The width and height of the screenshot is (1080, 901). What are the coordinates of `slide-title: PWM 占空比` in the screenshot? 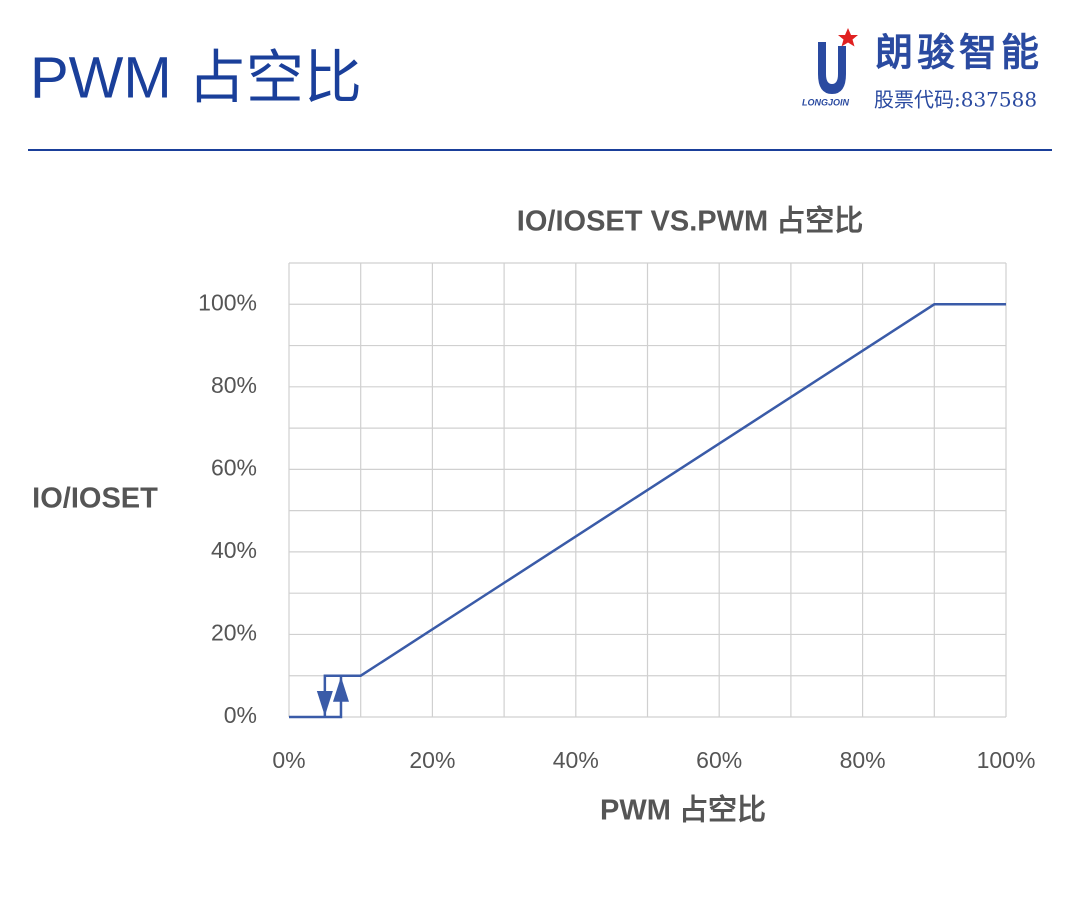 It's located at (196, 77).